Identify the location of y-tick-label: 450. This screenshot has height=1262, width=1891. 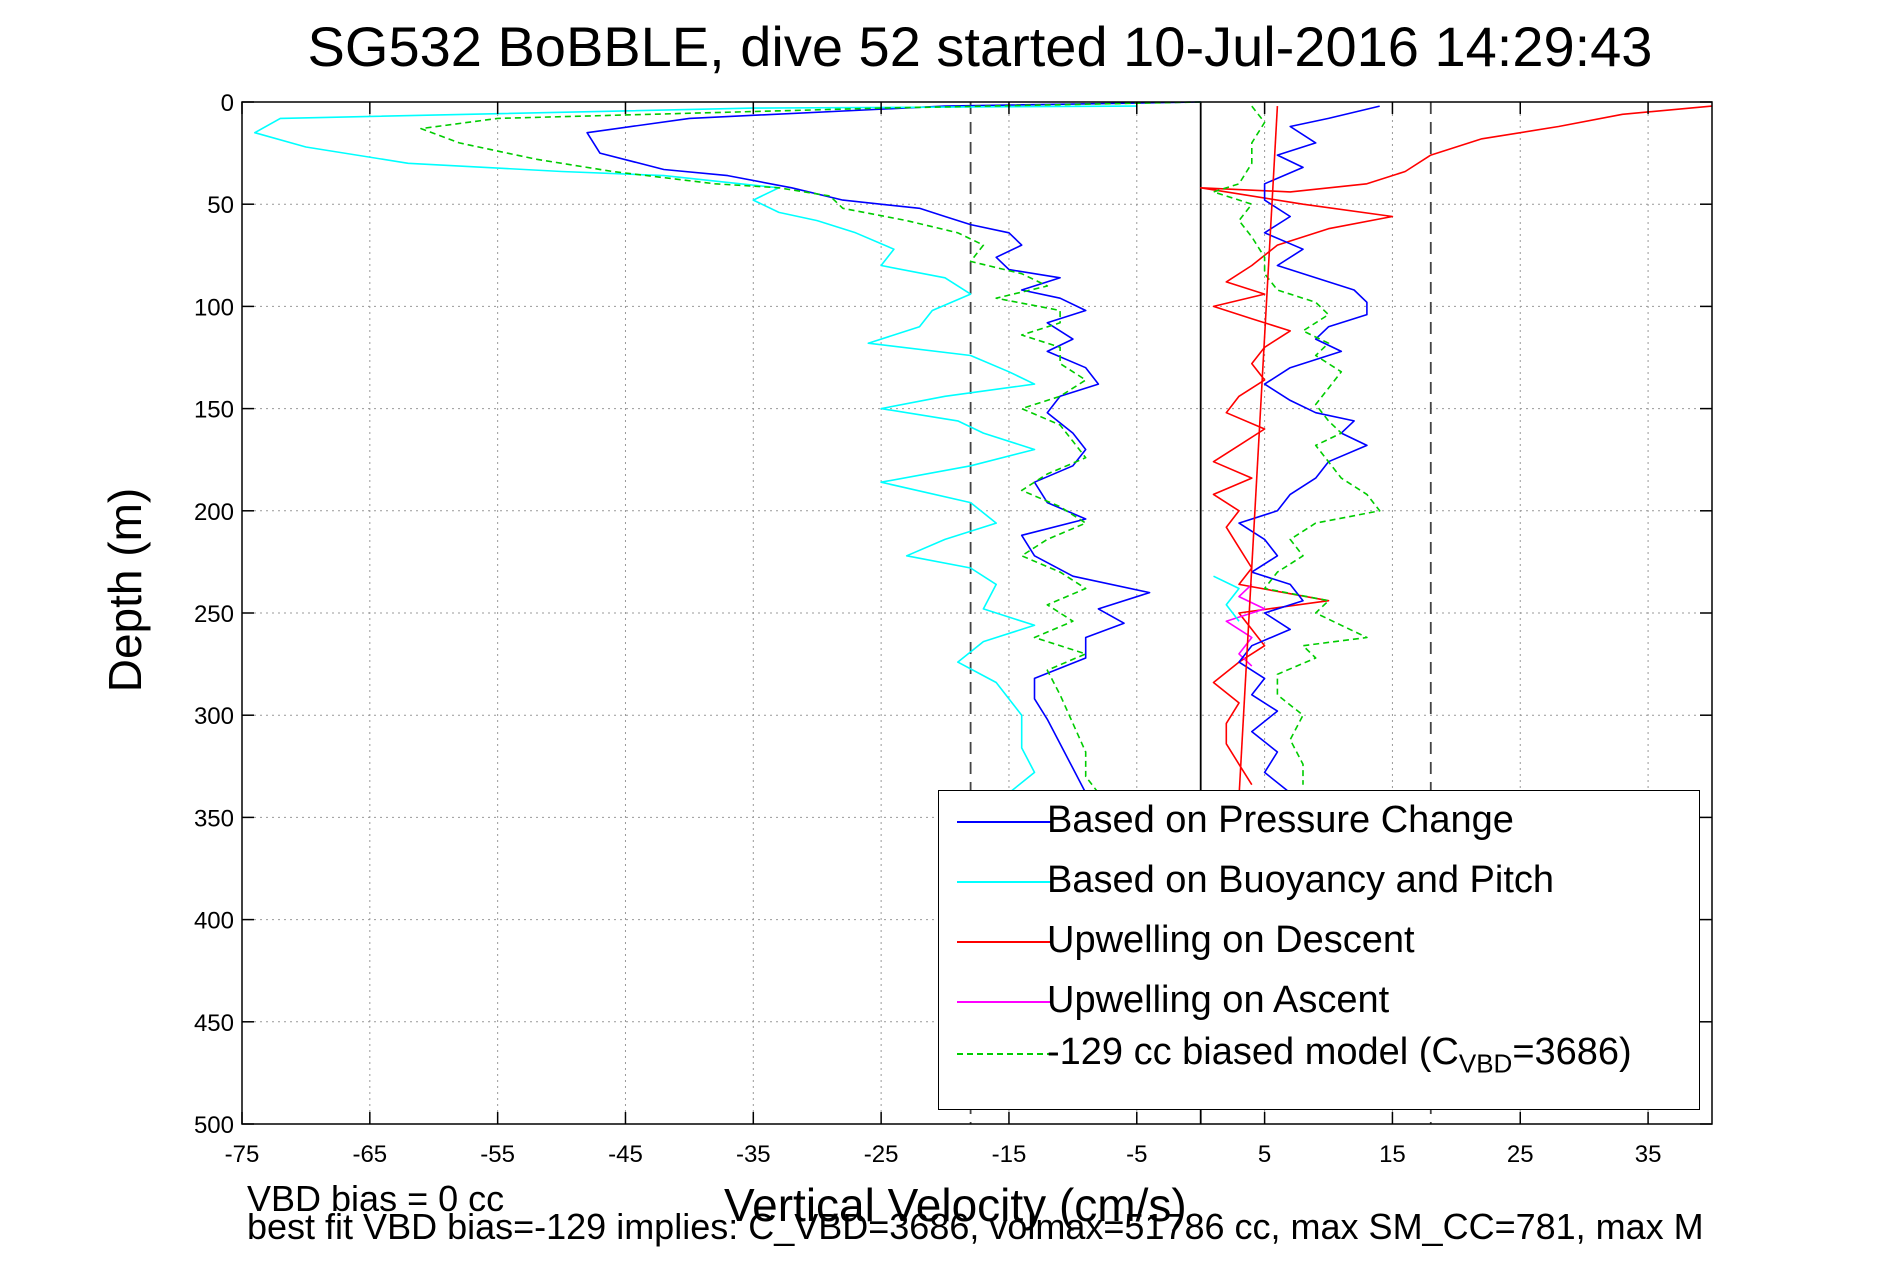
(214, 1023).